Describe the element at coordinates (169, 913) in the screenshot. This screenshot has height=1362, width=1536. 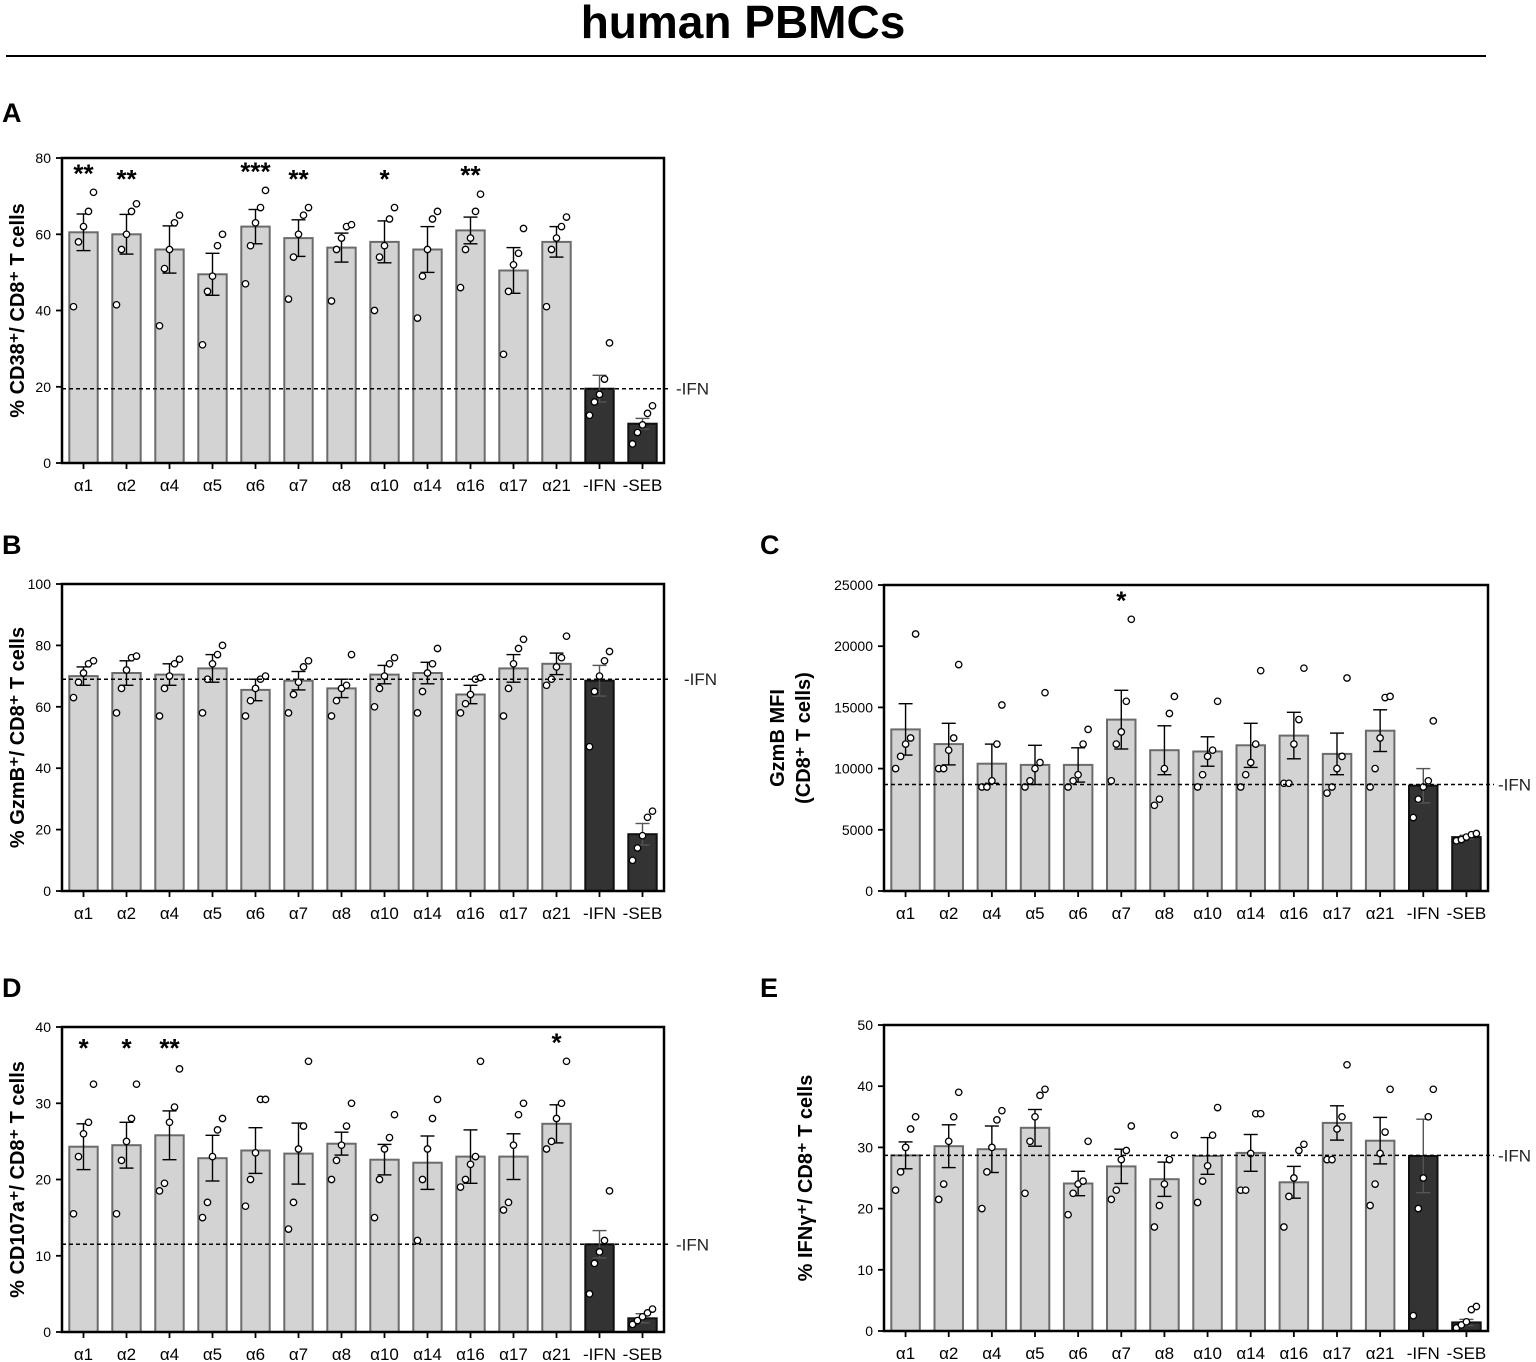
I see `x-tick-label-b-2: α4` at that location.